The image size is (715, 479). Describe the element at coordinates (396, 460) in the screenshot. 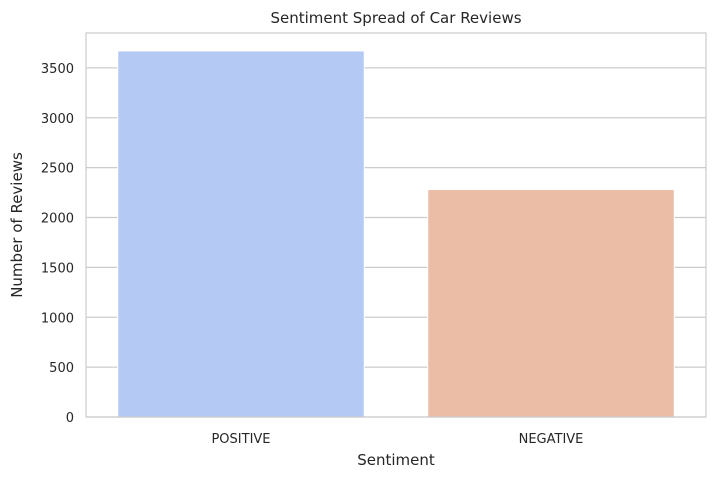

I see `x-axis-label: Sentiment` at that location.